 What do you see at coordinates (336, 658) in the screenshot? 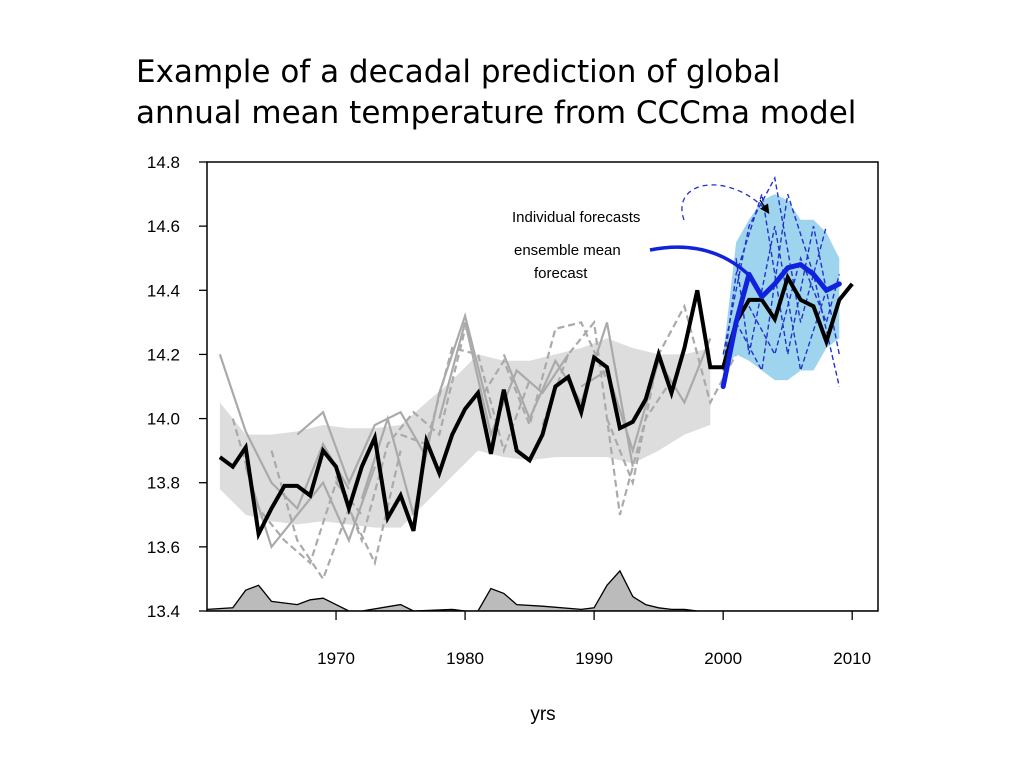
I see `x-tick-label: 1970` at bounding box center [336, 658].